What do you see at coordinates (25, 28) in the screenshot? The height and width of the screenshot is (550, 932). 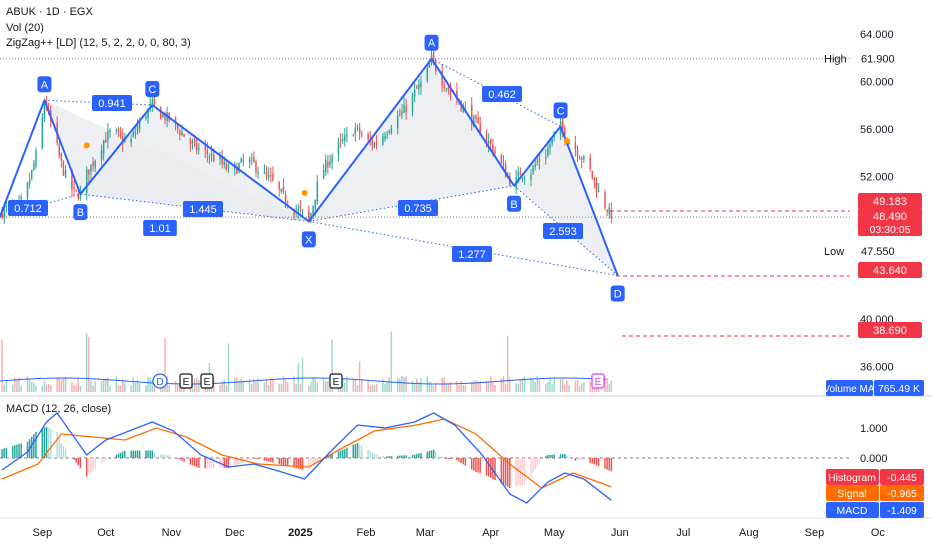 I see `volume-indicator-title: Vol (20)` at bounding box center [25, 28].